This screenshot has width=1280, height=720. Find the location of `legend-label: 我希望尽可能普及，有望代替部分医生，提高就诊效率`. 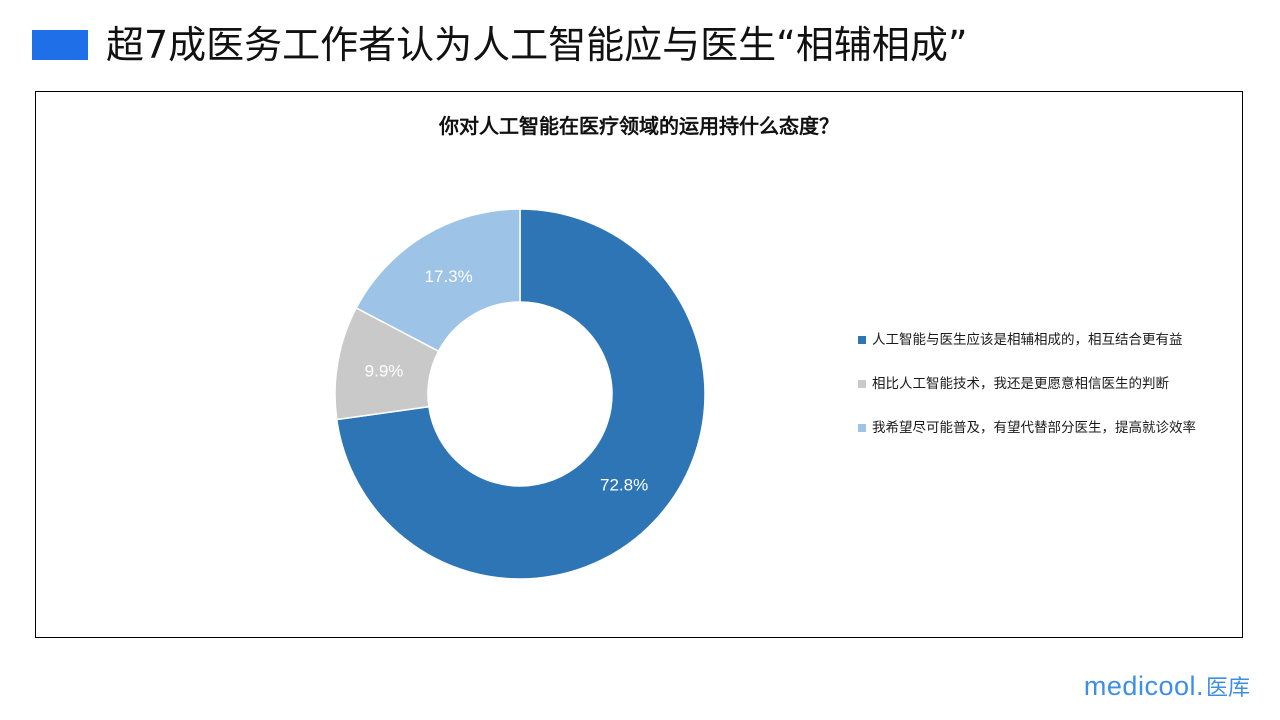

legend-label: 我希望尽可能普及，有望代替部分医生，提高就诊效率 is located at coordinates (1034, 428).